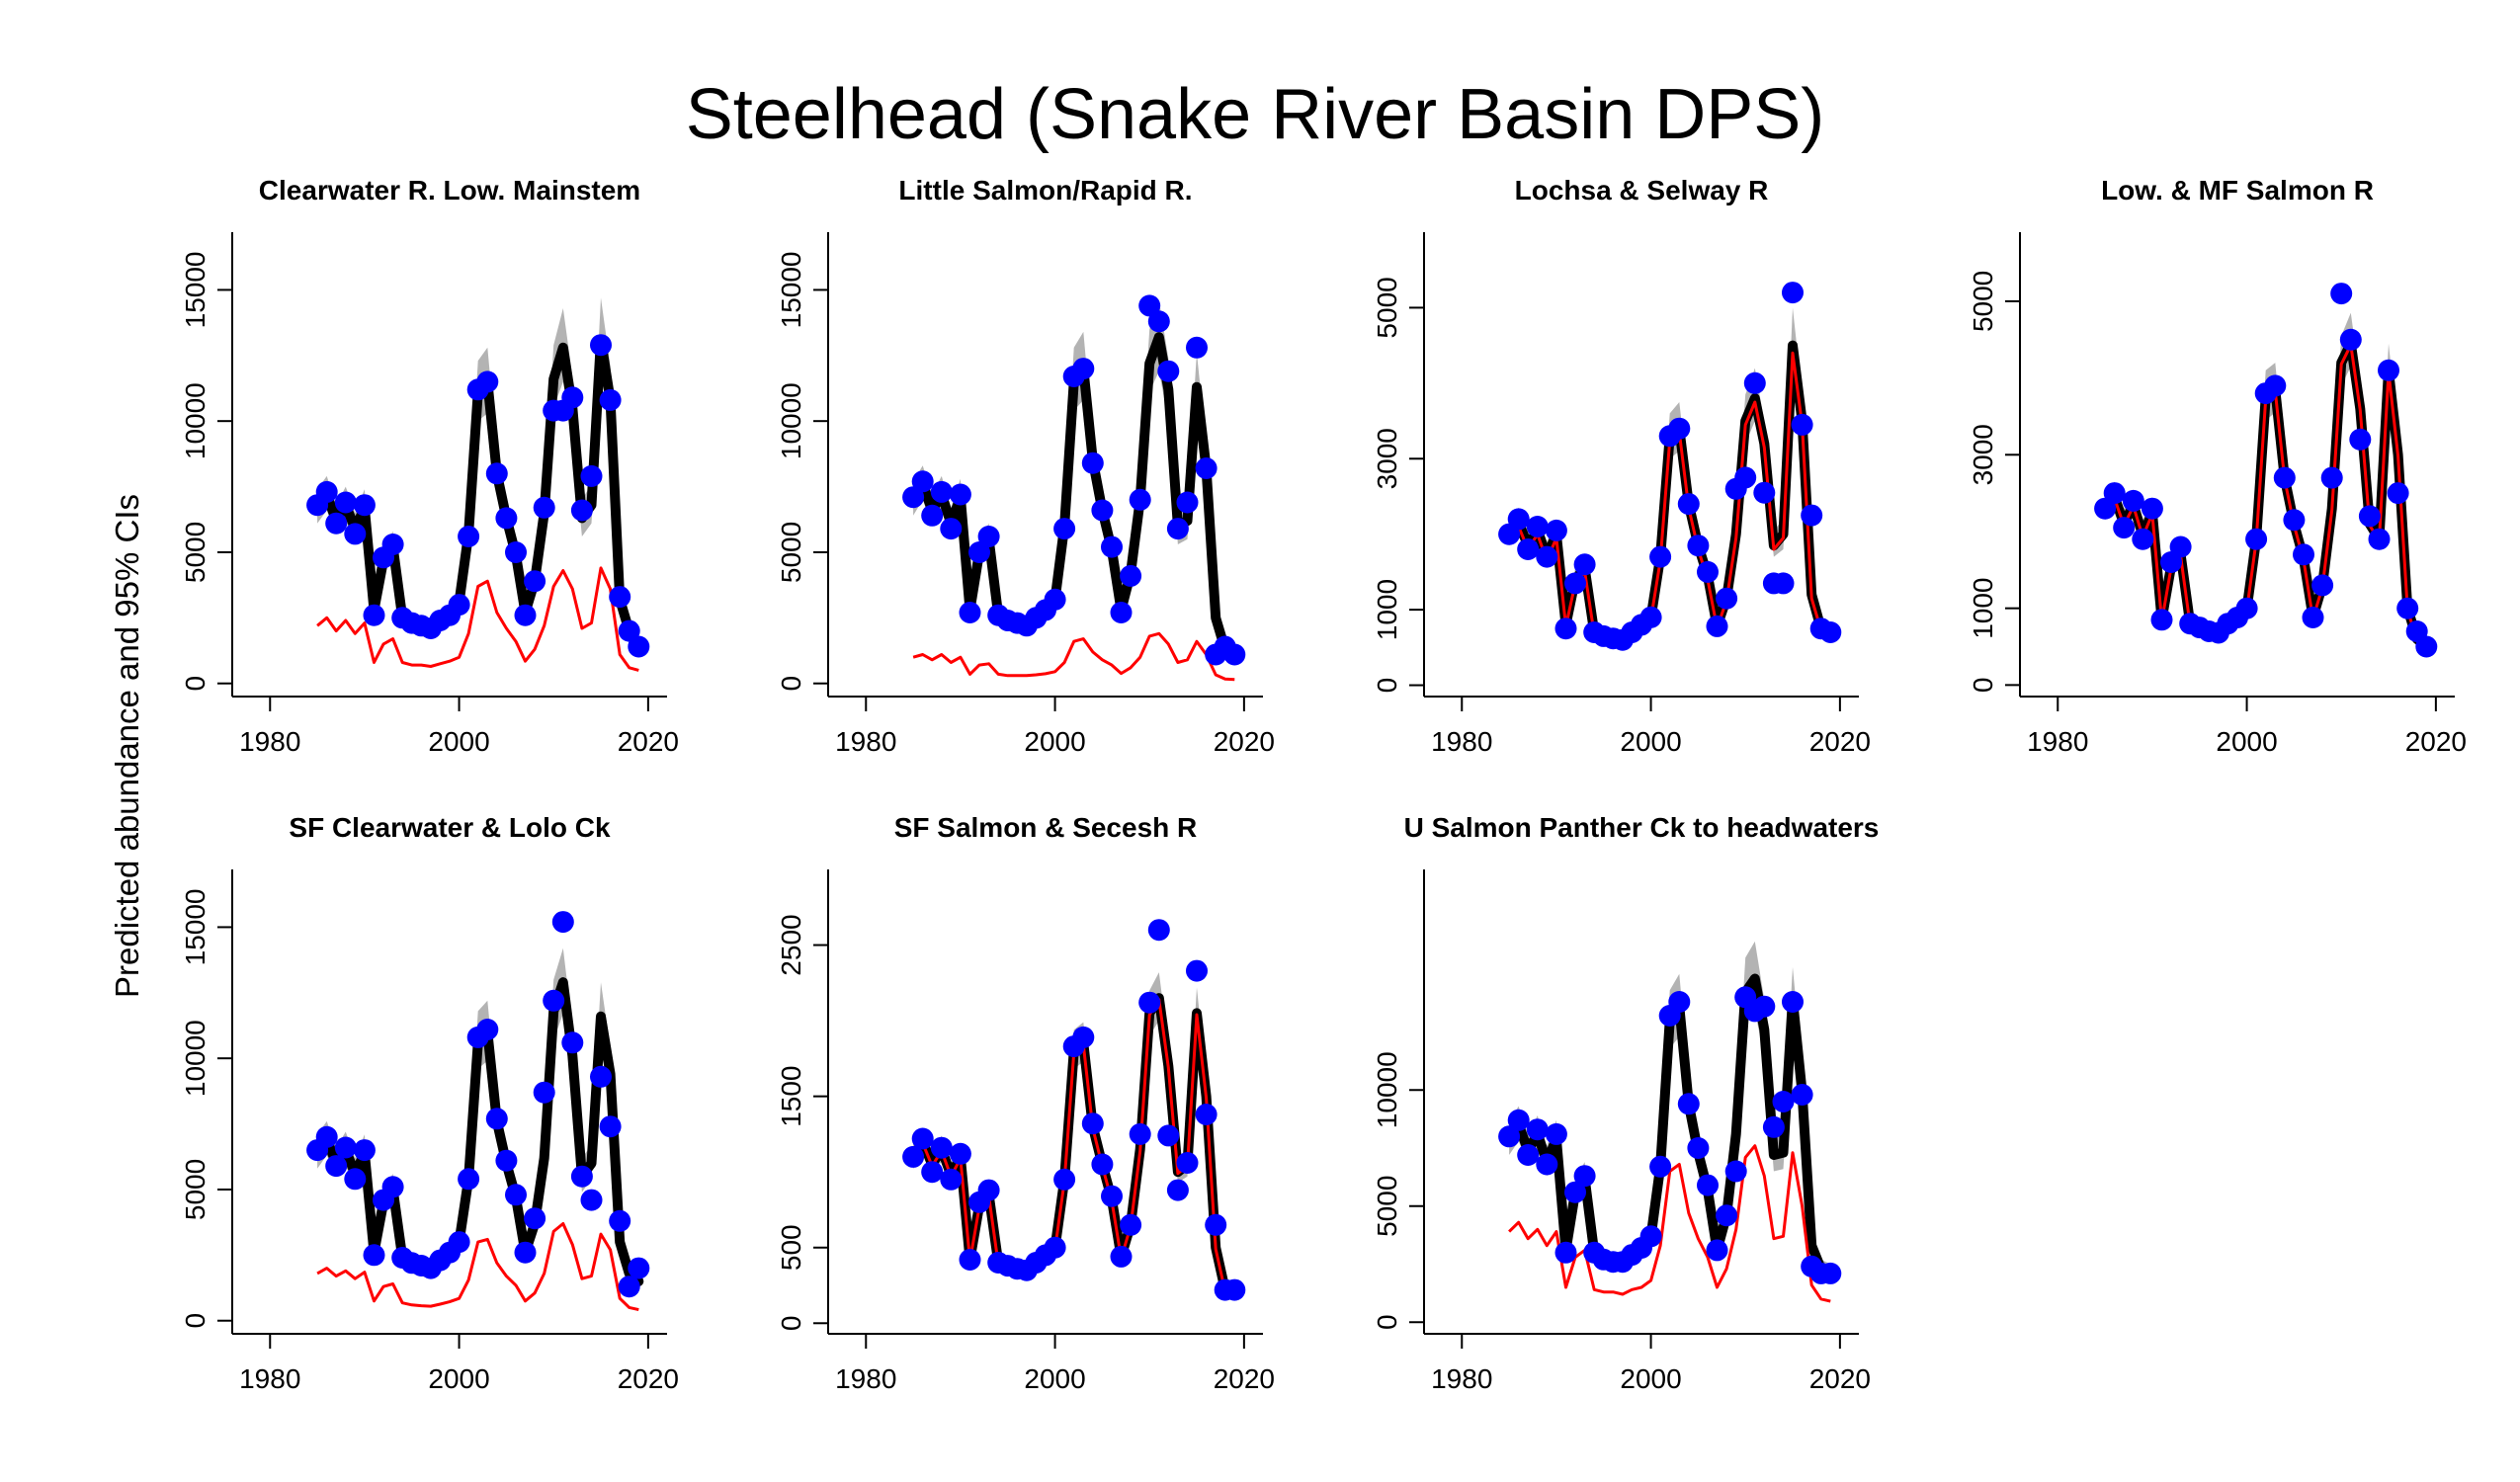 The width and height of the screenshot is (2520, 1482). What do you see at coordinates (1983, 686) in the screenshot?
I see `y-tick-label: 0` at bounding box center [1983, 686].